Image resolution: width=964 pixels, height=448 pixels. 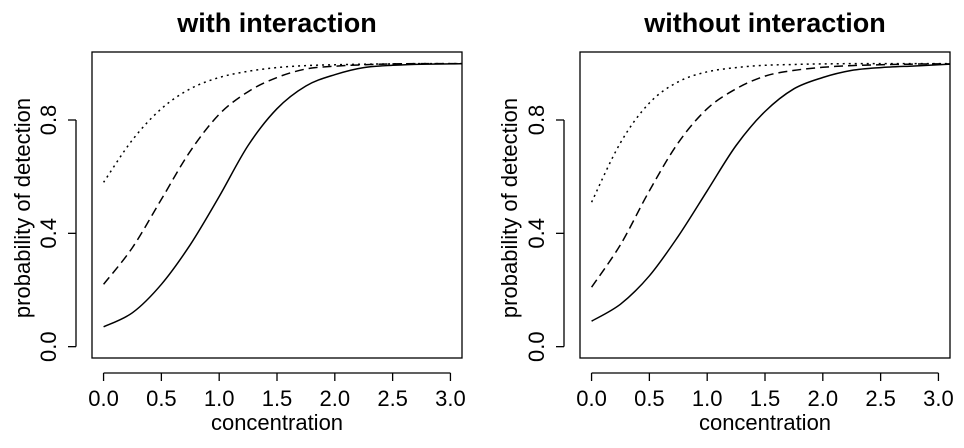 What do you see at coordinates (764, 23) in the screenshot?
I see `panel-title: without interaction` at bounding box center [764, 23].